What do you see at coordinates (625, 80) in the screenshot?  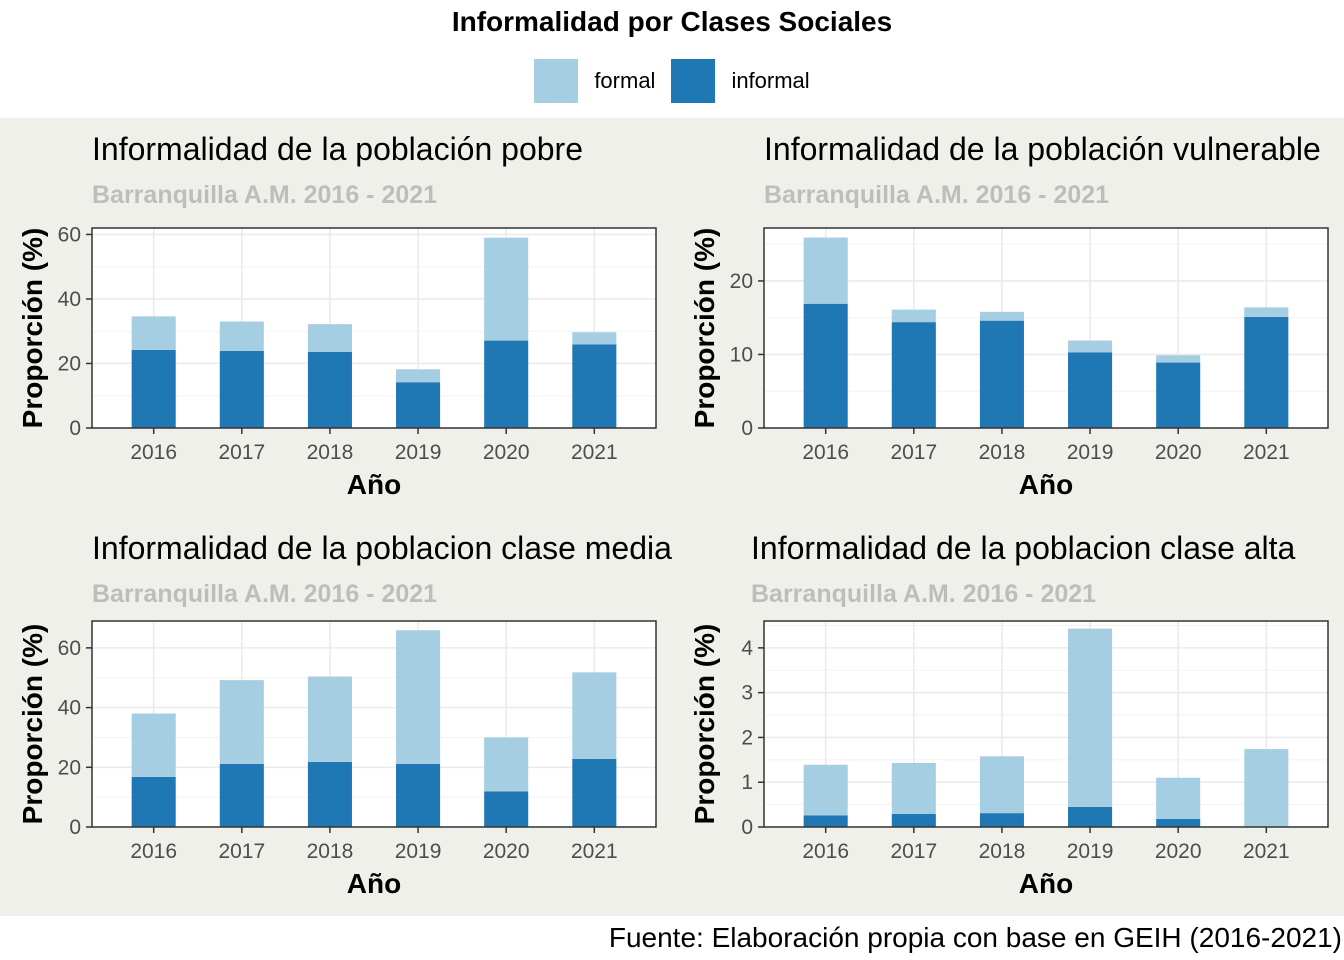 I see `legend-label-formal: formal` at bounding box center [625, 80].